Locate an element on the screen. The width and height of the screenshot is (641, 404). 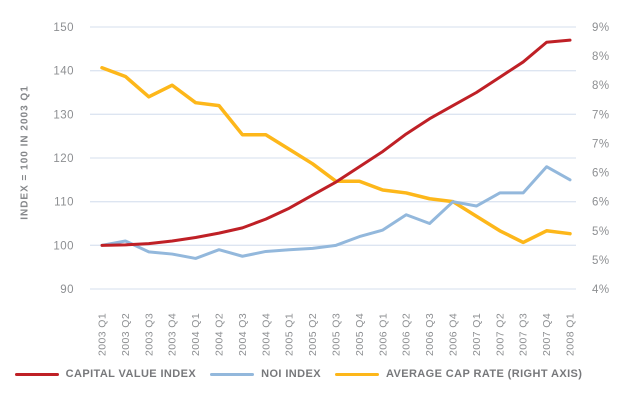
left-axis-tick: 140 is located at coordinates (63, 72).